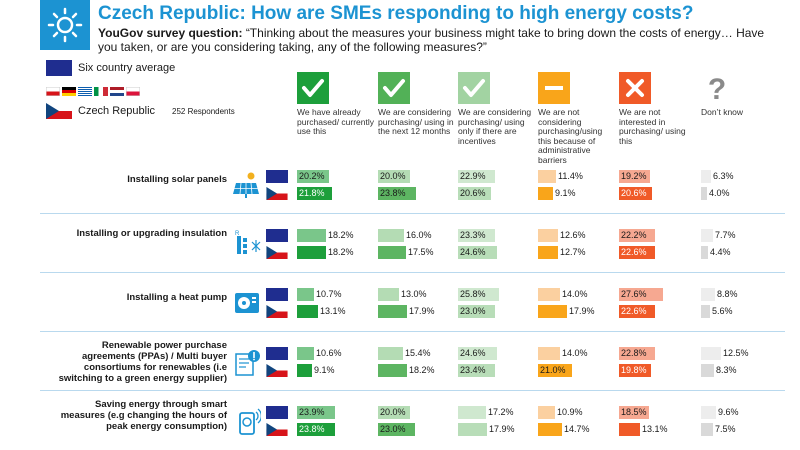 Image resolution: width=800 pixels, height=450 pixels. I want to click on value-row2-cz-col4: 12.7%, so click(573, 252).